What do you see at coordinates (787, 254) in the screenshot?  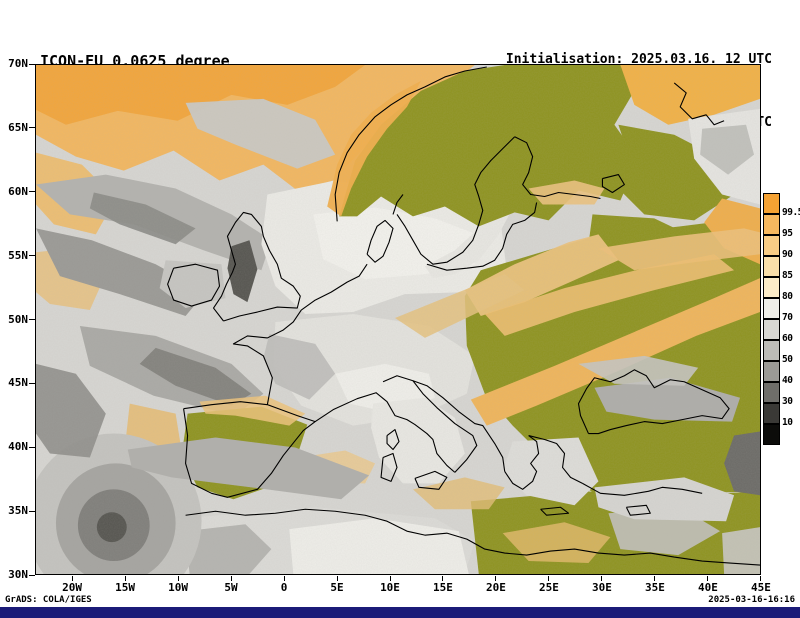 I see `colorbar-label: 90` at bounding box center [787, 254].